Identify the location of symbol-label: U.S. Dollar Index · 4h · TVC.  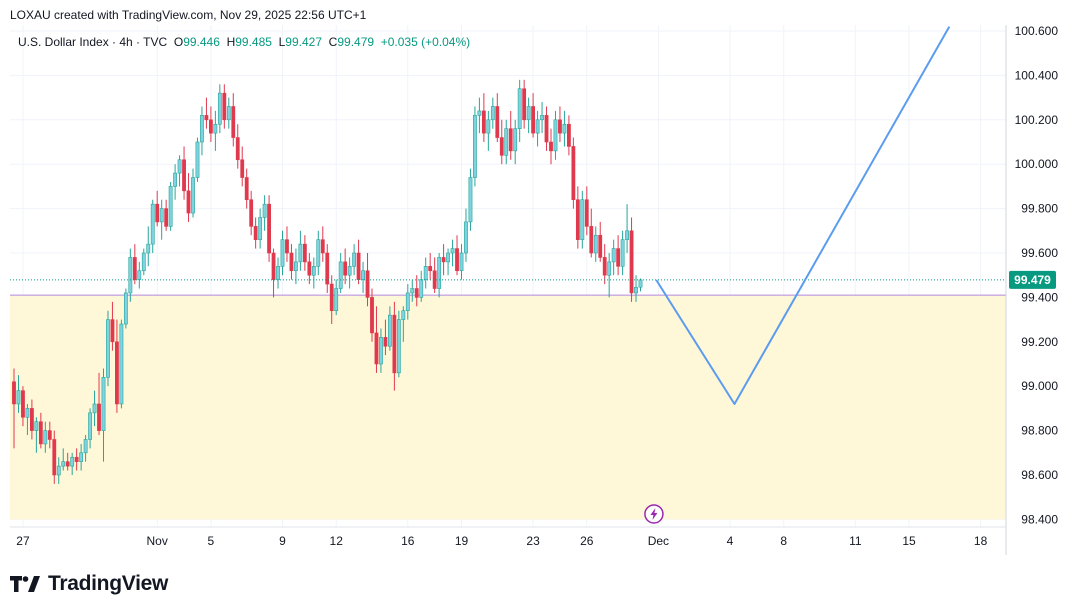
(93, 42).